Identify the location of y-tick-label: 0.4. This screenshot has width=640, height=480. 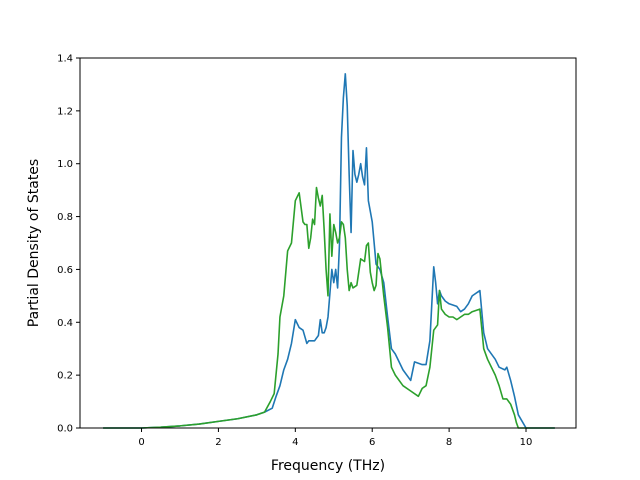
(65, 323).